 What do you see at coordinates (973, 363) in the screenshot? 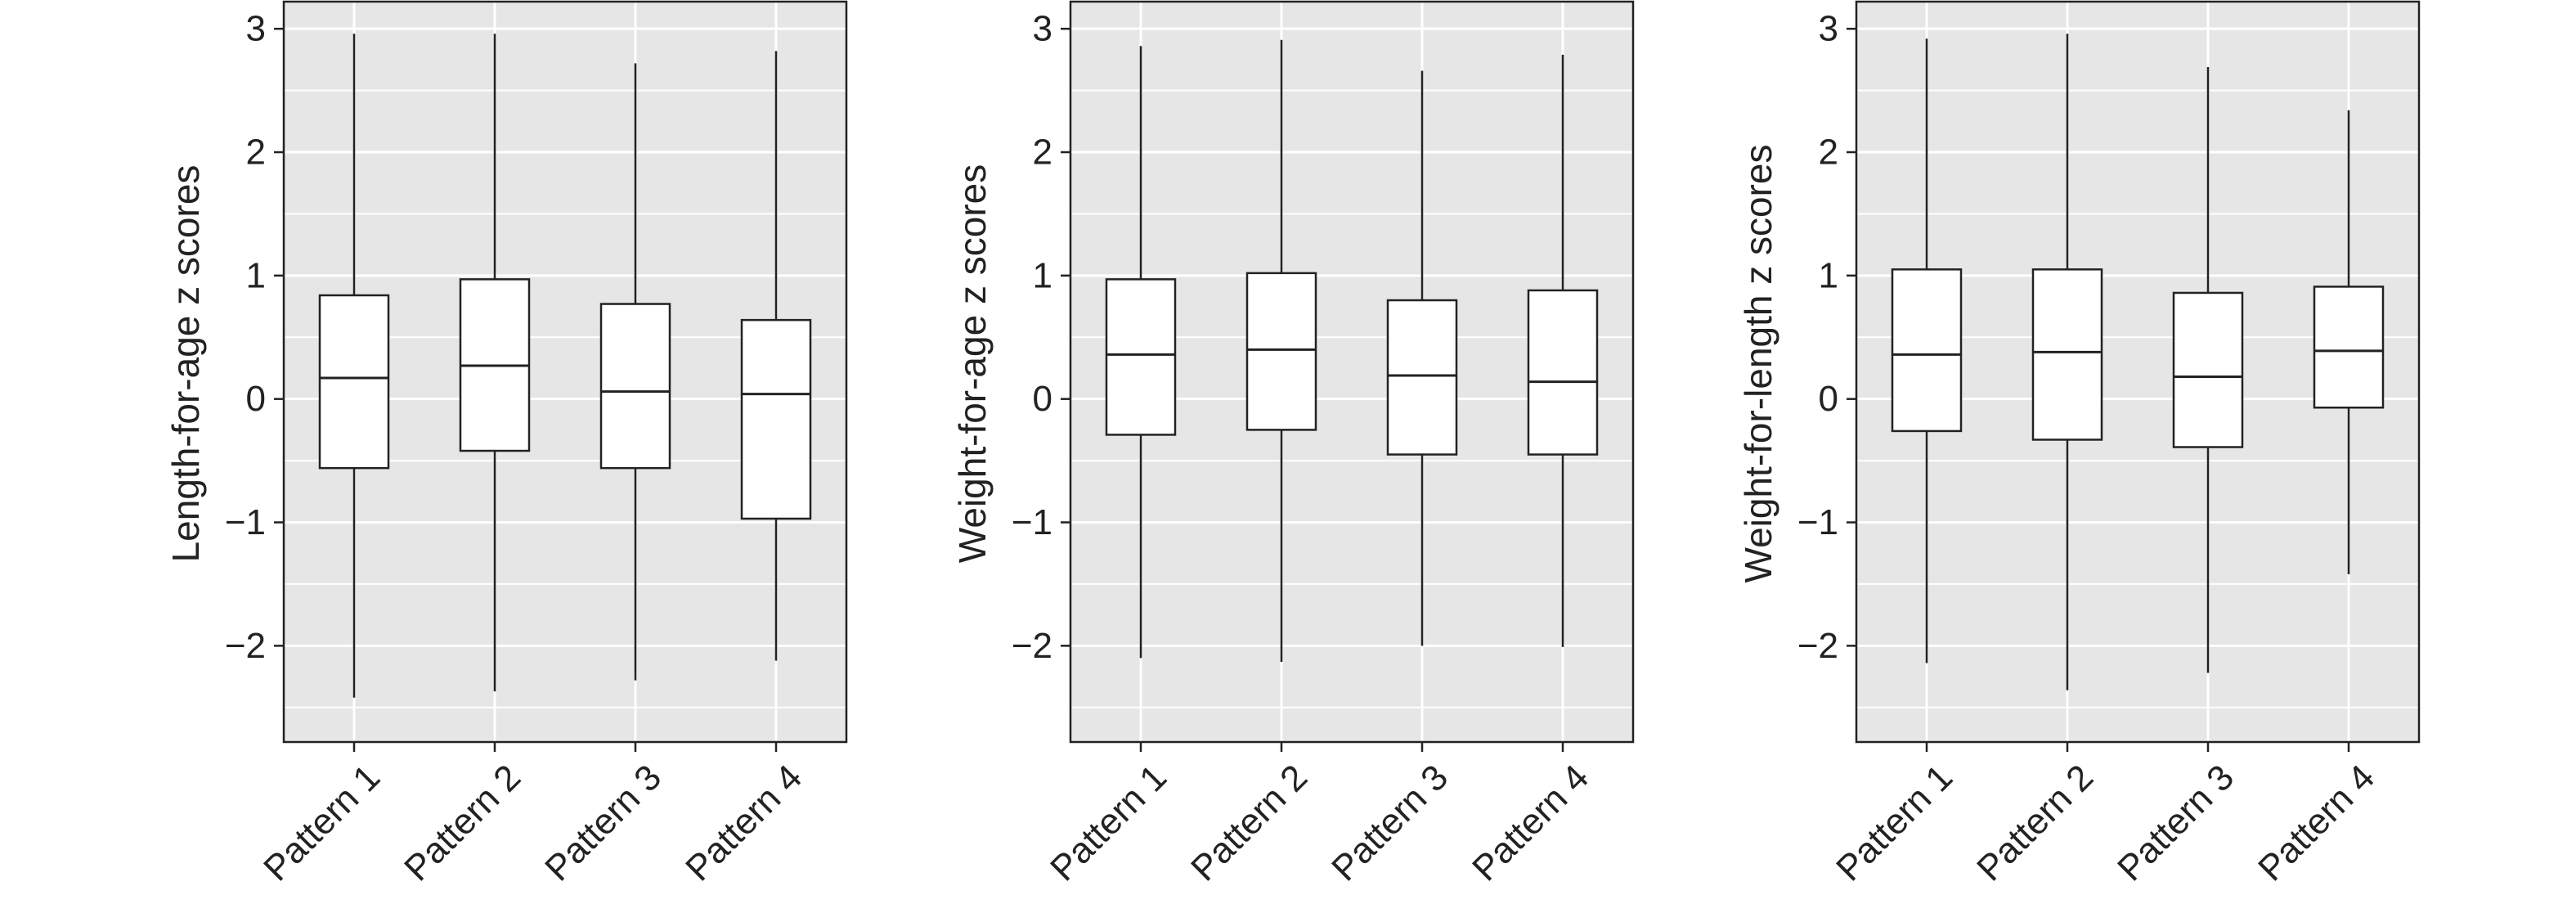
I see `y-axis-title: Weight-for-age z scores` at bounding box center [973, 363].